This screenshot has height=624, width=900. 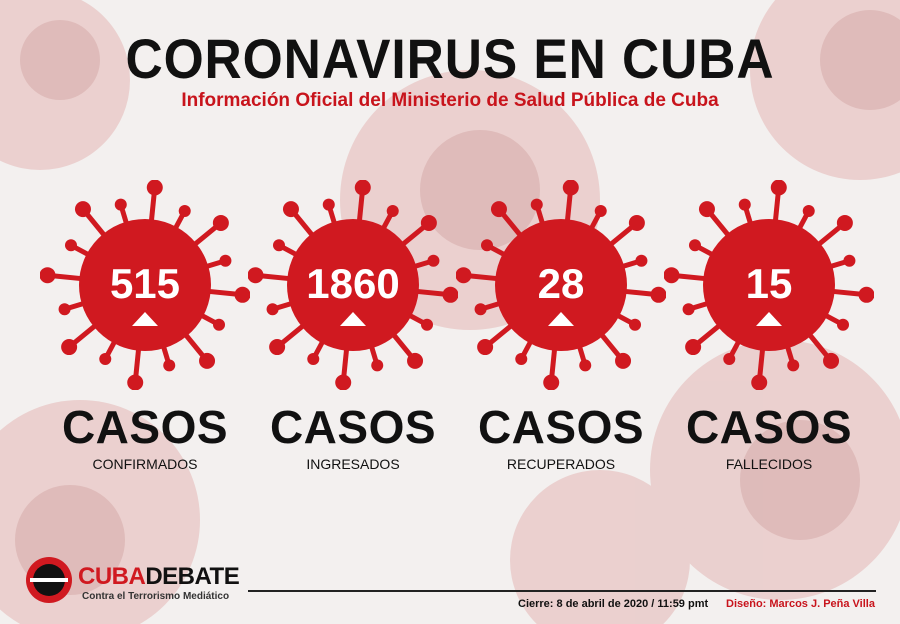 What do you see at coordinates (613, 604) in the screenshot?
I see `footer-cierre: Cierre: 8 de abril de 2020 / 11:59 pmt` at bounding box center [613, 604].